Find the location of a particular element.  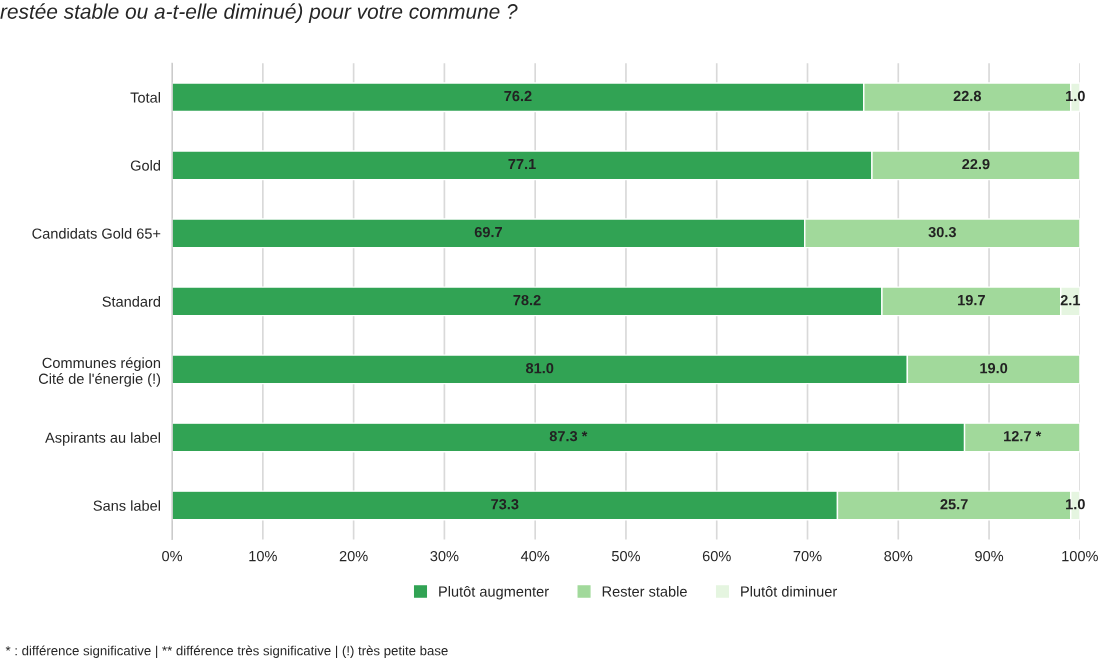

x-tick-label: 20% is located at coordinates (353, 556).